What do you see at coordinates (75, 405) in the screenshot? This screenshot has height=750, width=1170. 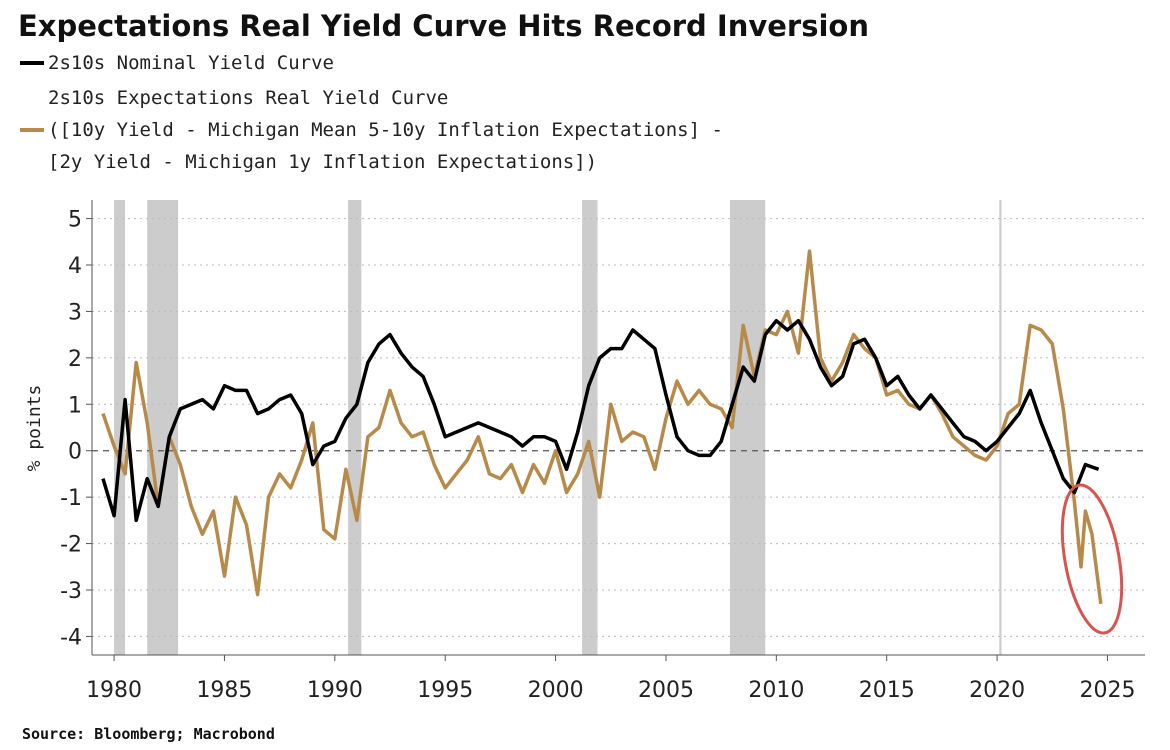 I see `y-tick-label: 1` at bounding box center [75, 405].